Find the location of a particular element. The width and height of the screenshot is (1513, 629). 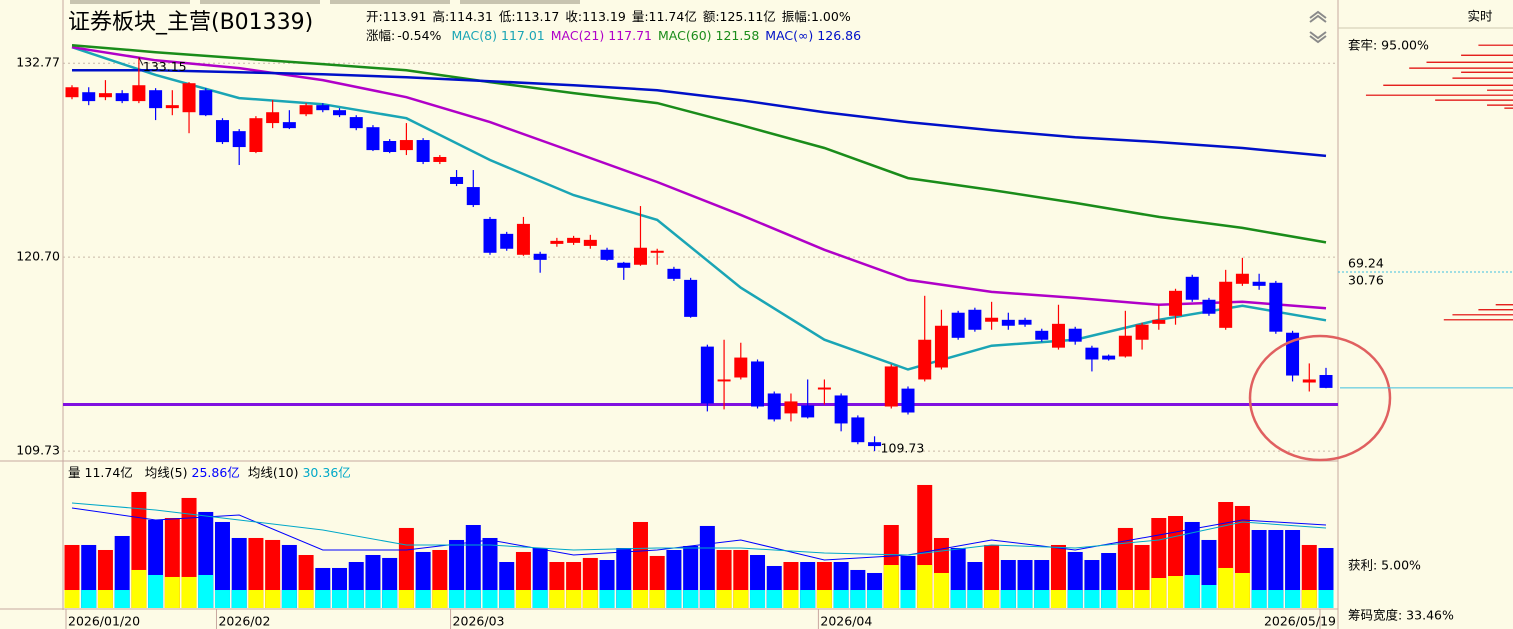

label: 收: is located at coordinates (573, 16).